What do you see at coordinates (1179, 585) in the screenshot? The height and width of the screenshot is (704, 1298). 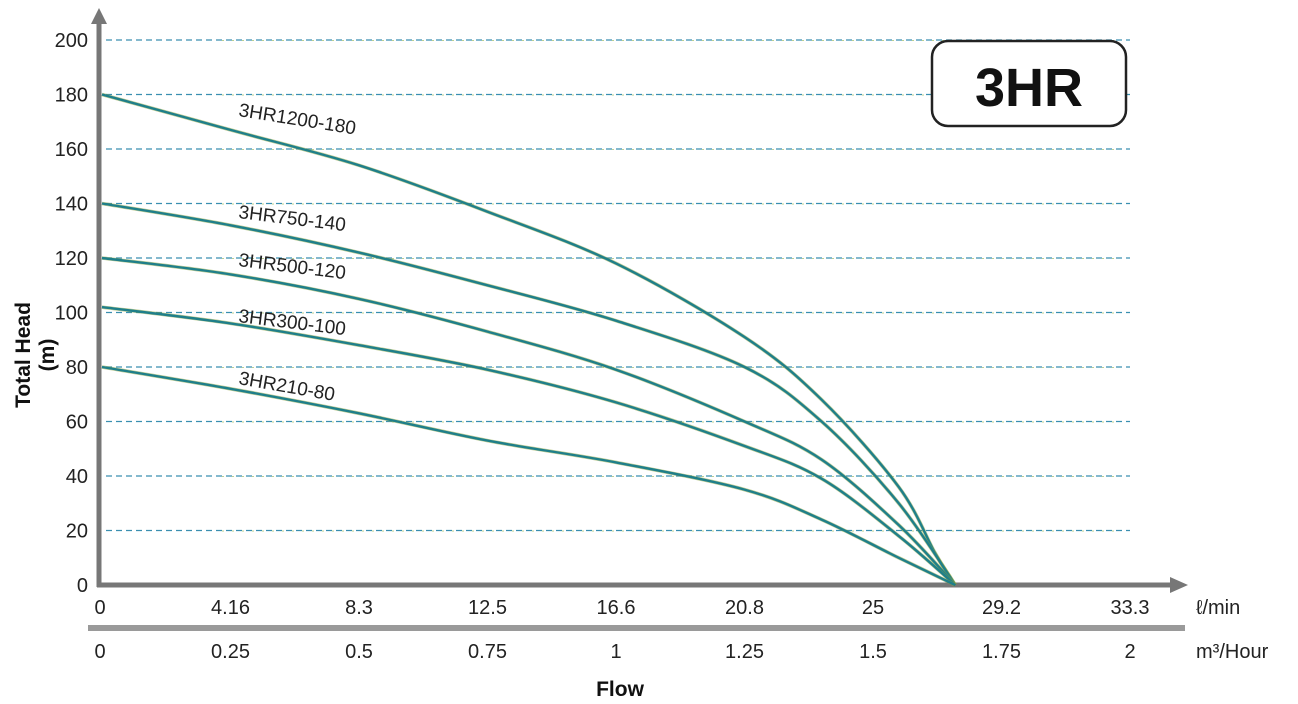 I see `x-axis-arrow` at bounding box center [1179, 585].